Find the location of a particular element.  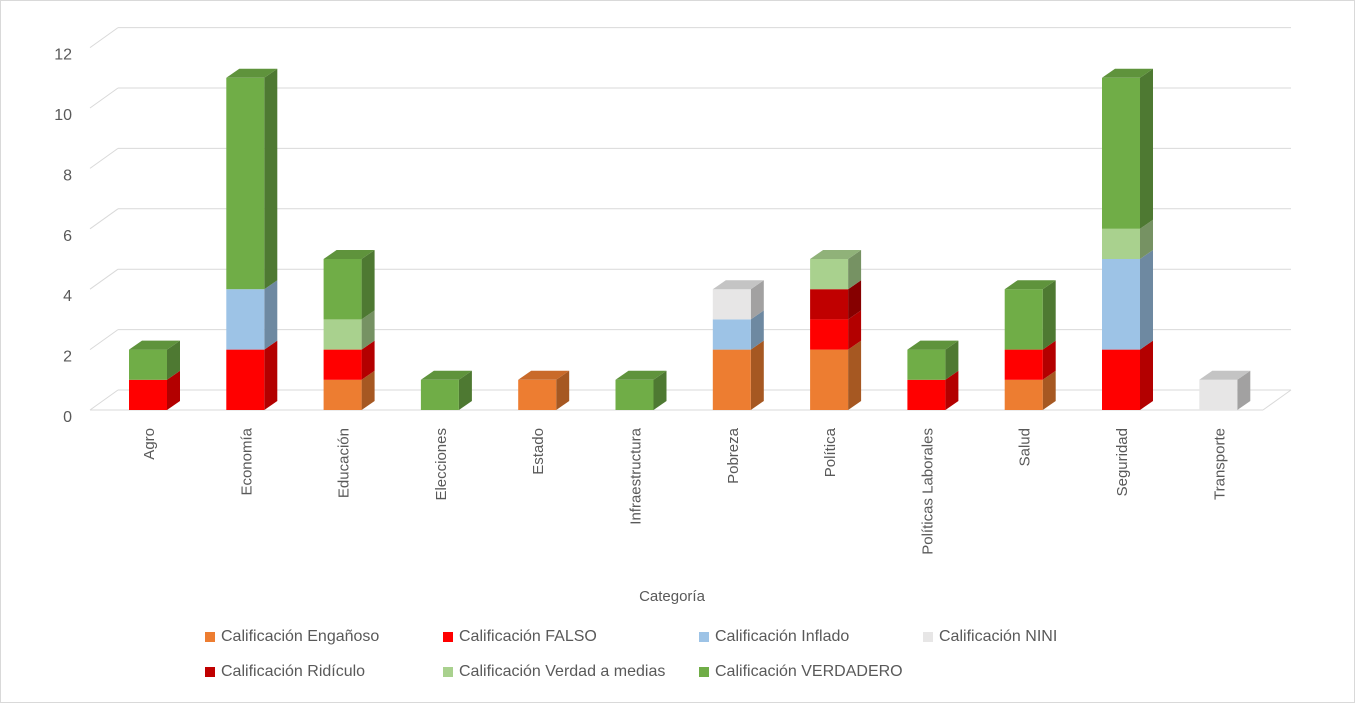

y-axis-ticks: 0 2 4 6 8 10 12 is located at coordinates (63, 236).